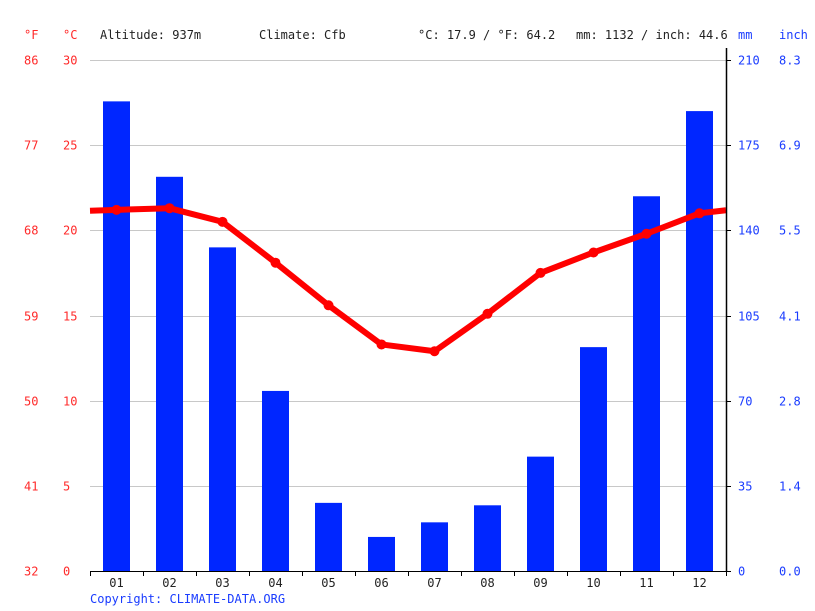  Describe the element at coordinates (790, 402) in the screenshot. I see `inch-tick-label: 2.8` at that location.